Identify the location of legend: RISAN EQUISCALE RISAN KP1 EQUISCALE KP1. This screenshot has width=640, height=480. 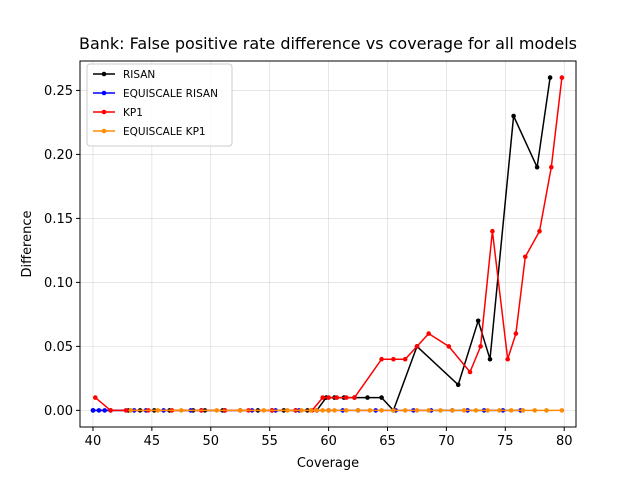
(159, 105).